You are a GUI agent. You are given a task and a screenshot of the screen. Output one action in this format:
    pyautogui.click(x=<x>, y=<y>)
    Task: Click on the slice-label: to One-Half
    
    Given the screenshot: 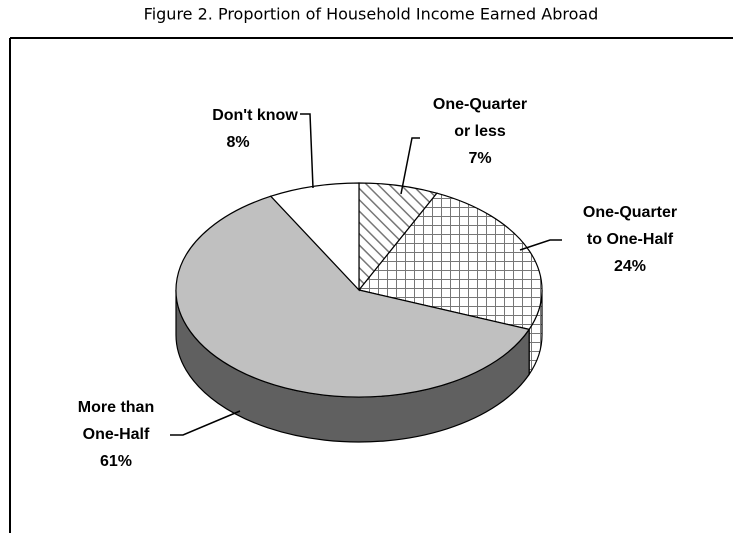 What is the action you would take?
    pyautogui.click(x=630, y=239)
    